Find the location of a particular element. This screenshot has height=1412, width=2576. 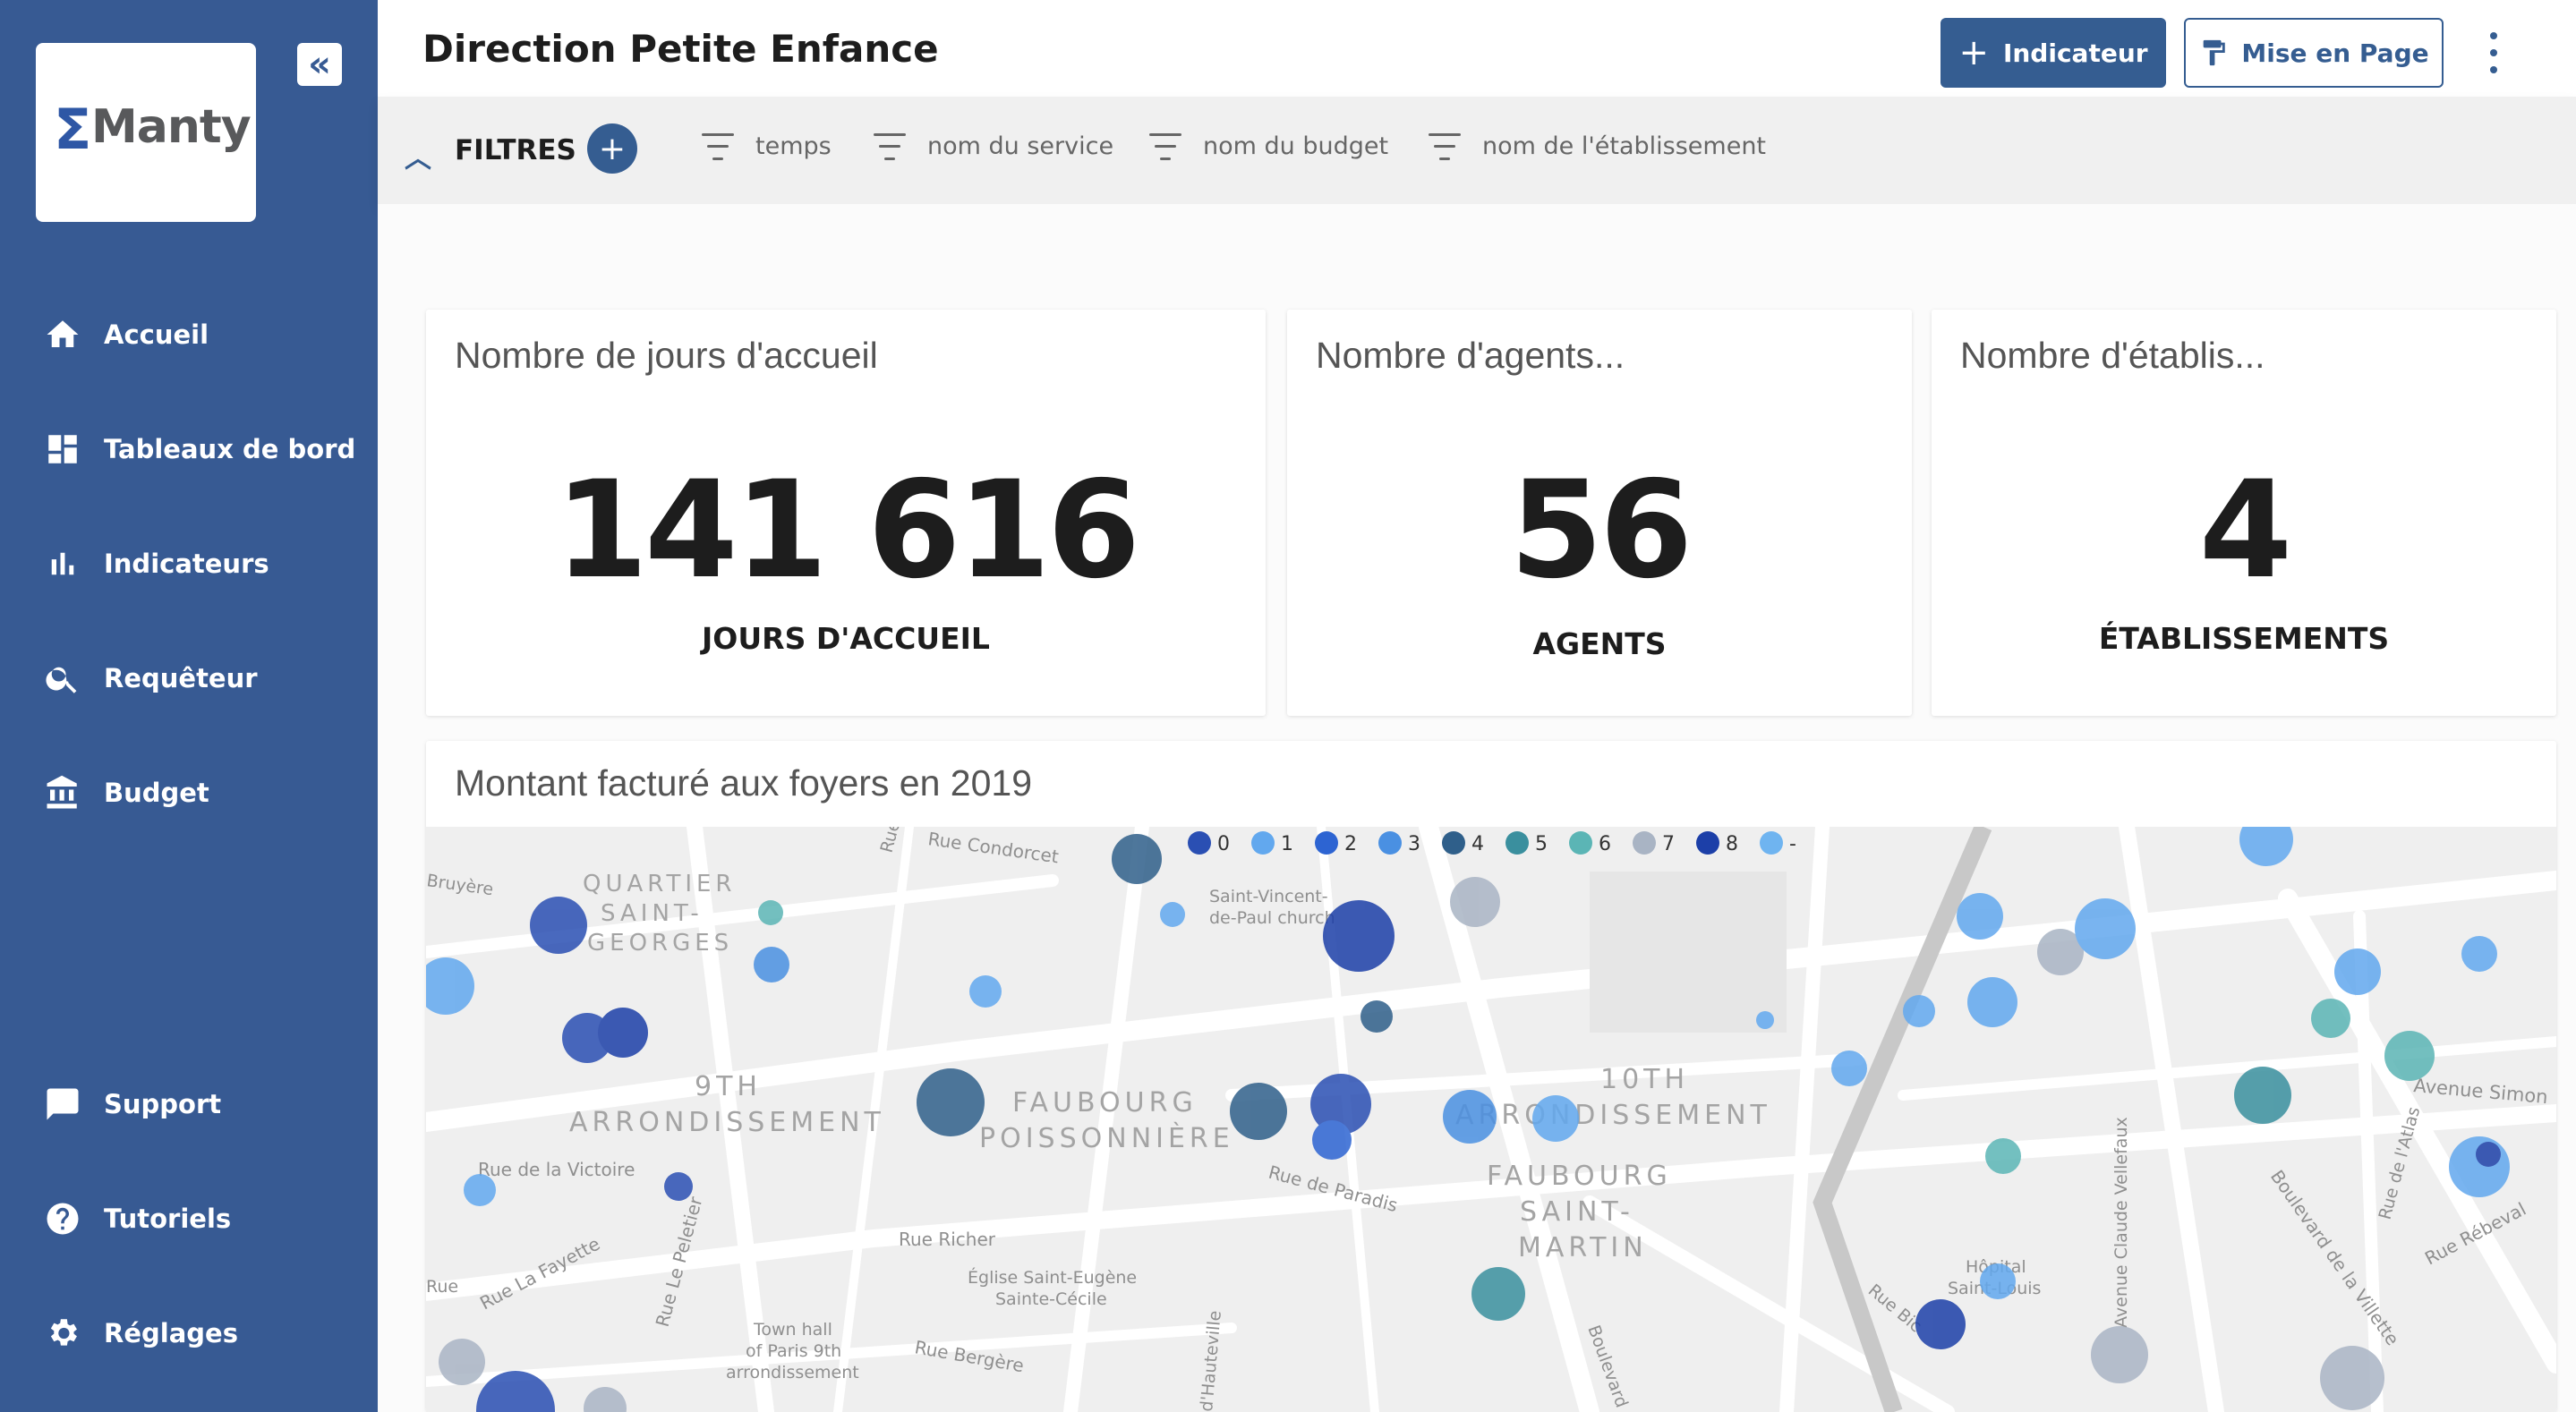

kpi-value: 4 is located at coordinates (2245, 530).